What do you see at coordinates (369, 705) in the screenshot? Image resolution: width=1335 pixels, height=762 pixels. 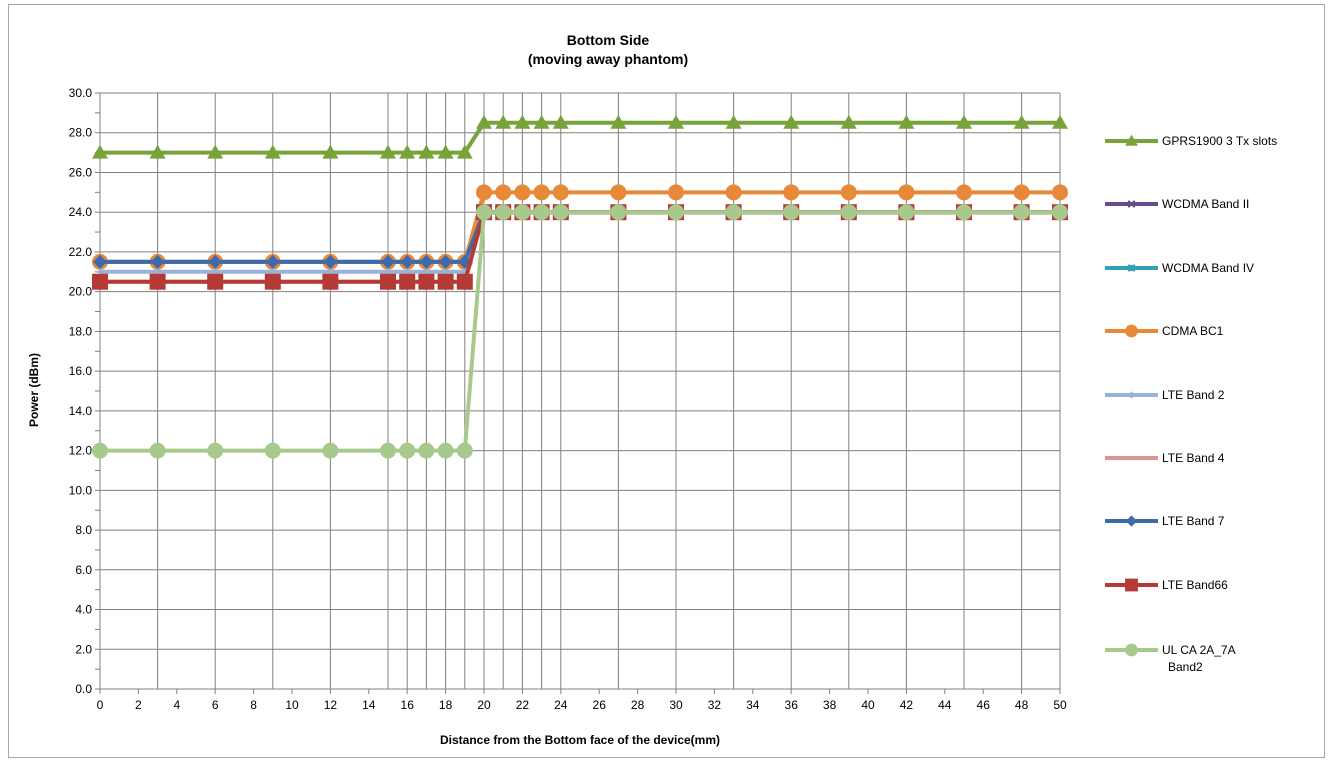 I see `x-tick-label: 14` at bounding box center [369, 705].